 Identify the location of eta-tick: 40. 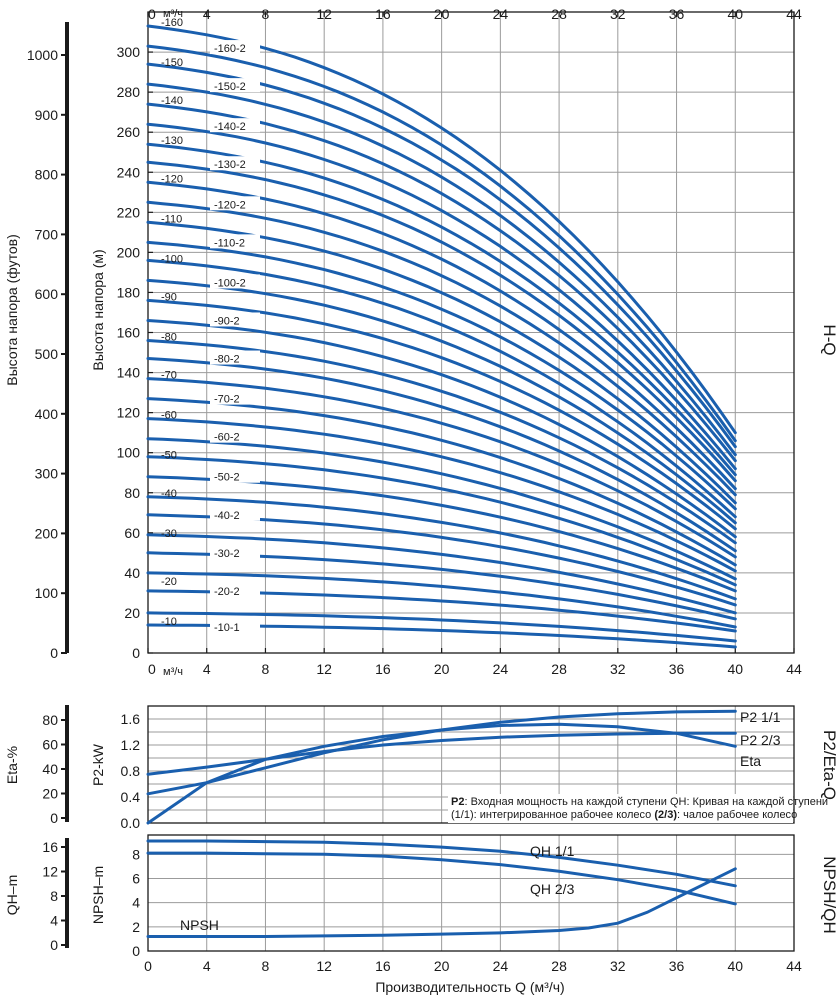
(50, 769).